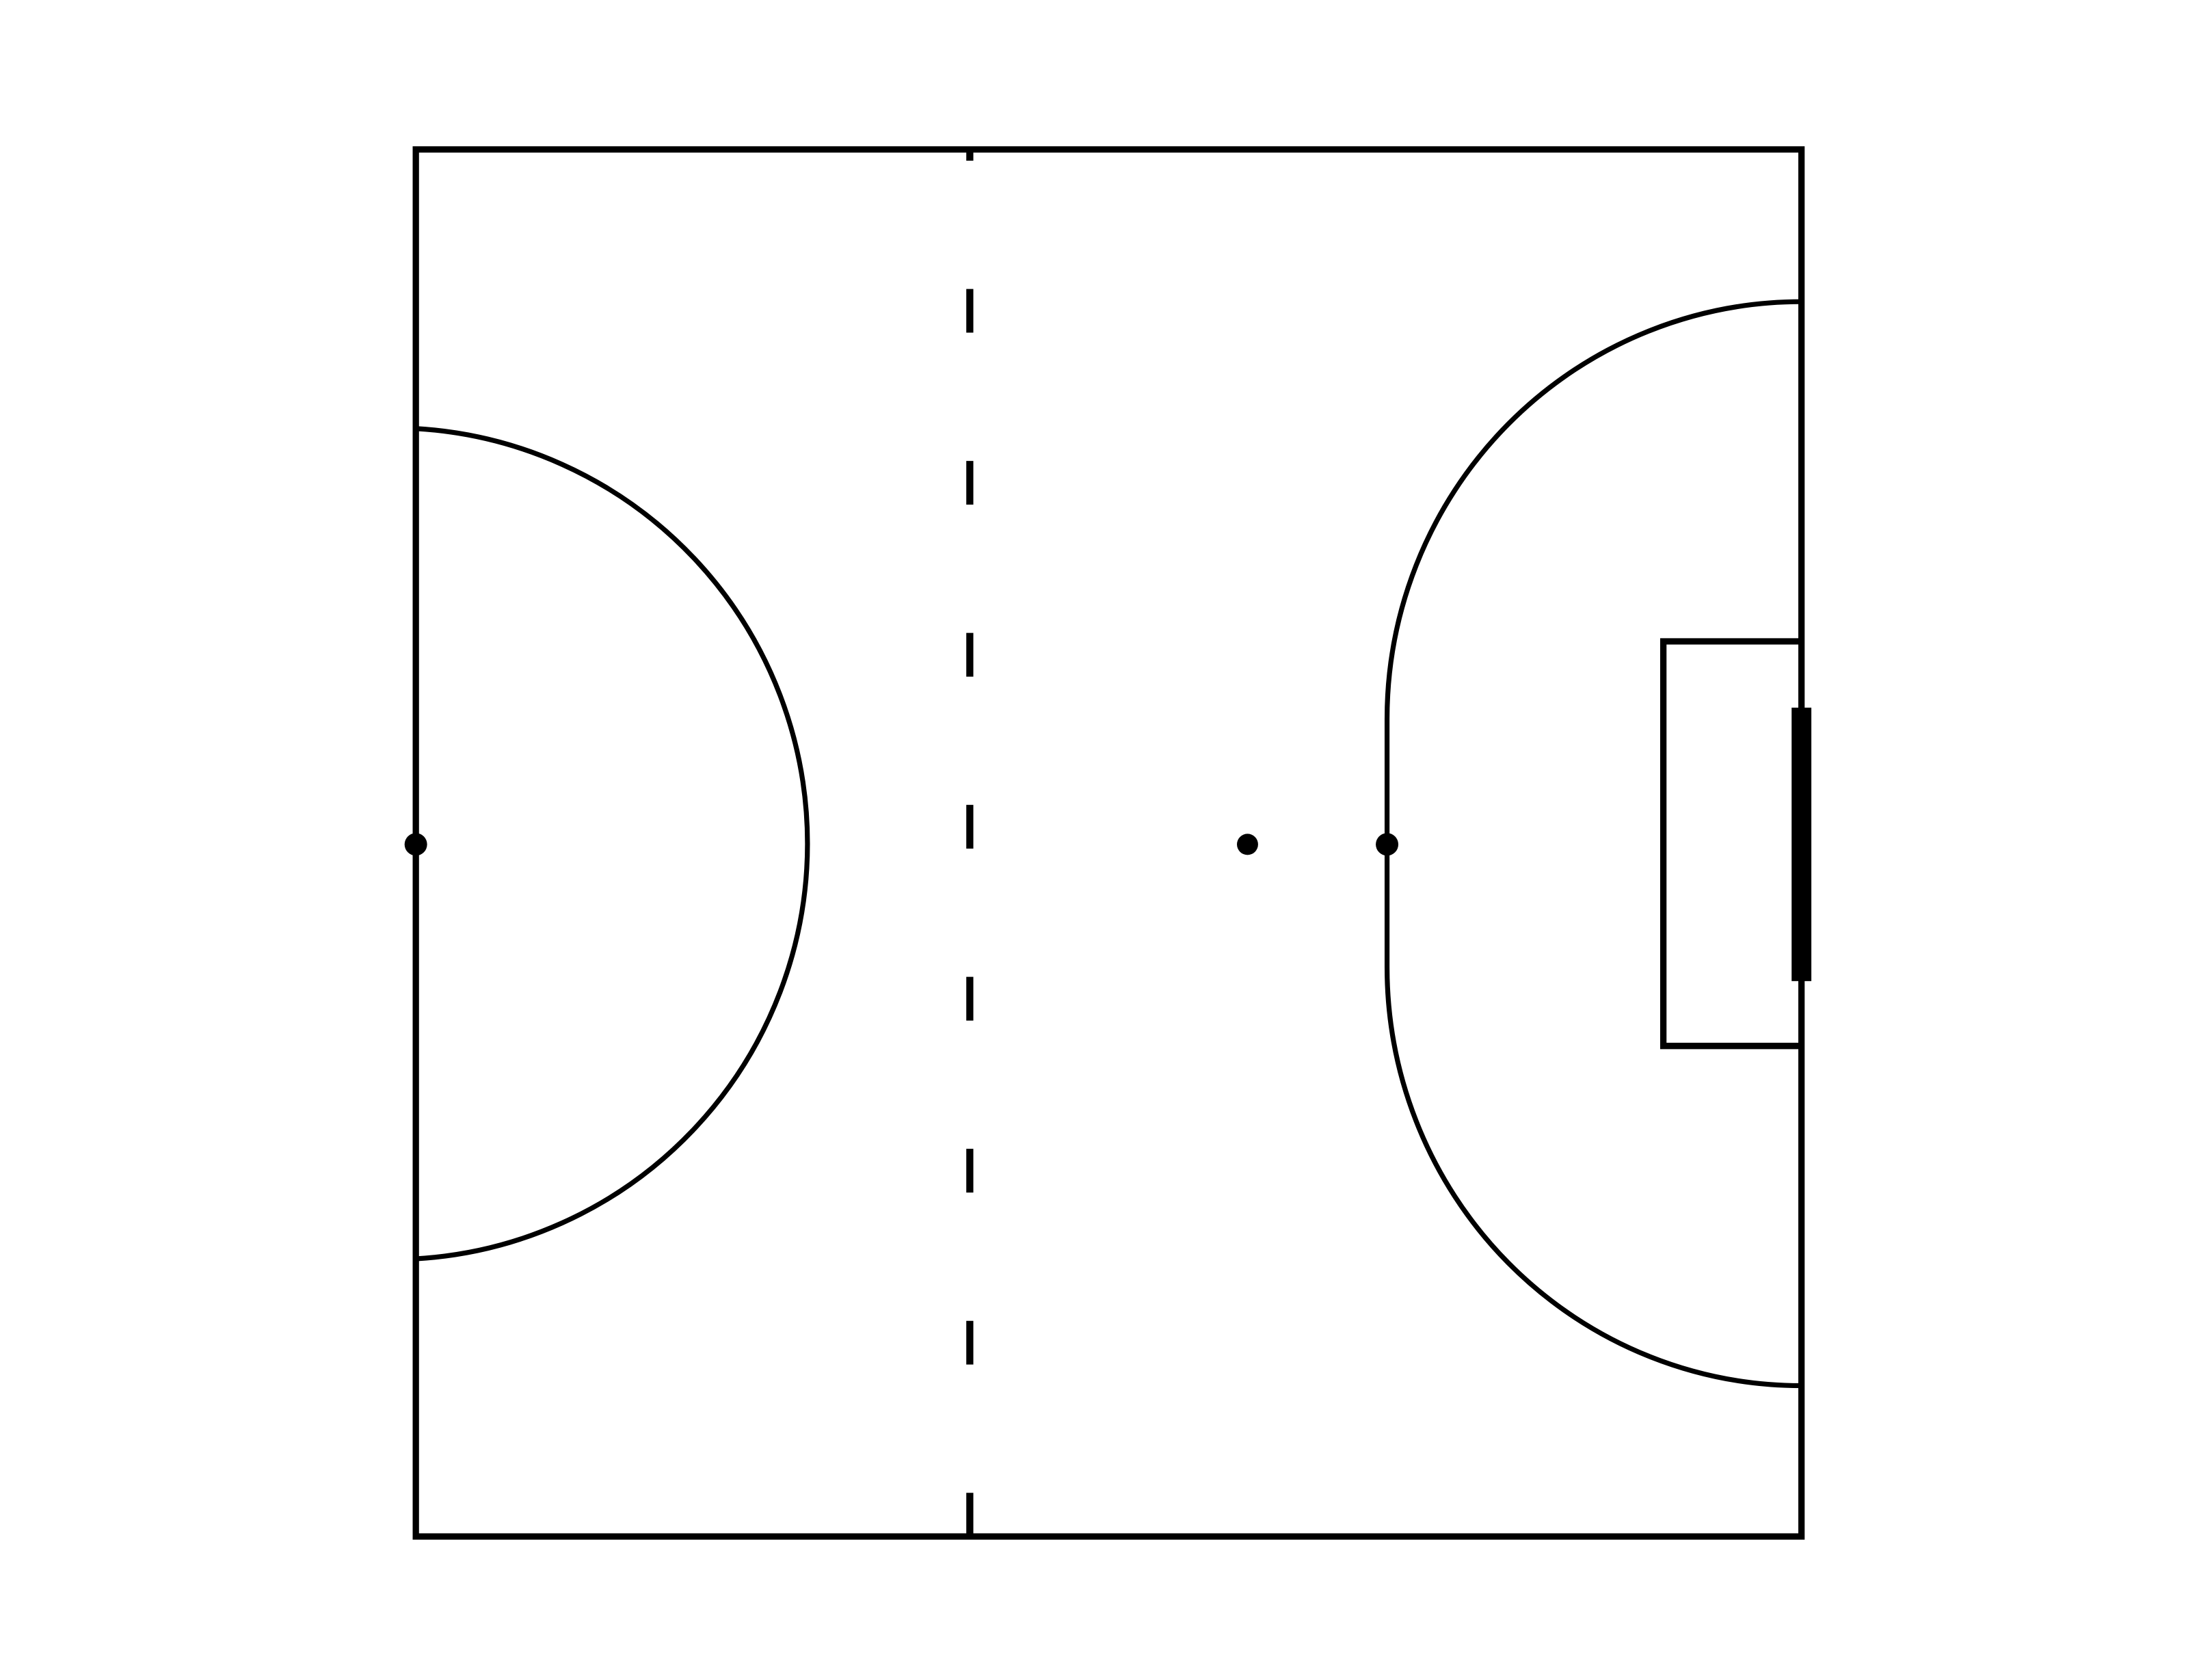 The height and width of the screenshot is (1680, 2199). I want to click on goal, so click(1801, 844).